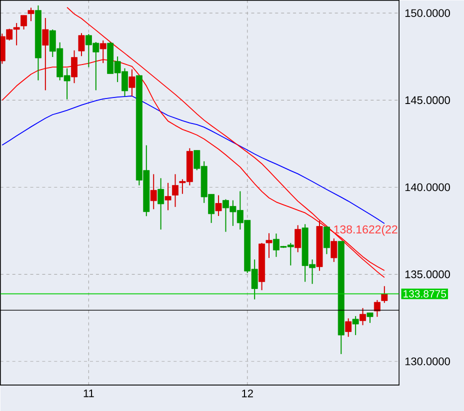 This screenshot has width=464, height=411. I want to click on y-tick-label: 130.0000, so click(427, 361).